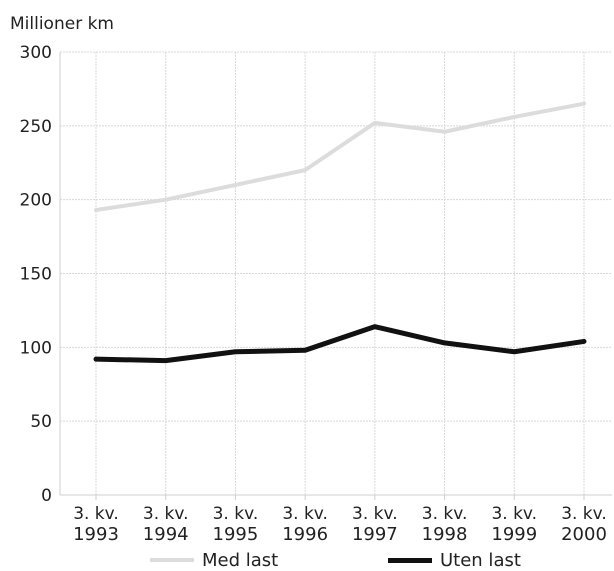 Image resolution: width=614 pixels, height=571 pixels. I want to click on y-axis-label: Millioner km, so click(62, 24).